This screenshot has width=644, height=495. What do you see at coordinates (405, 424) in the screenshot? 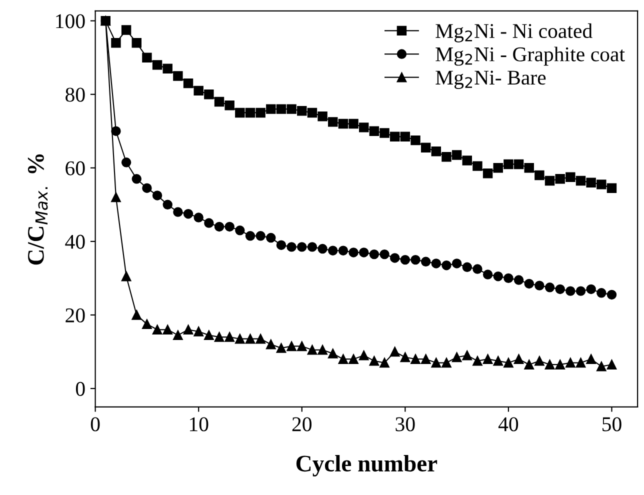
I see `x-tick-label: 30` at bounding box center [405, 424].